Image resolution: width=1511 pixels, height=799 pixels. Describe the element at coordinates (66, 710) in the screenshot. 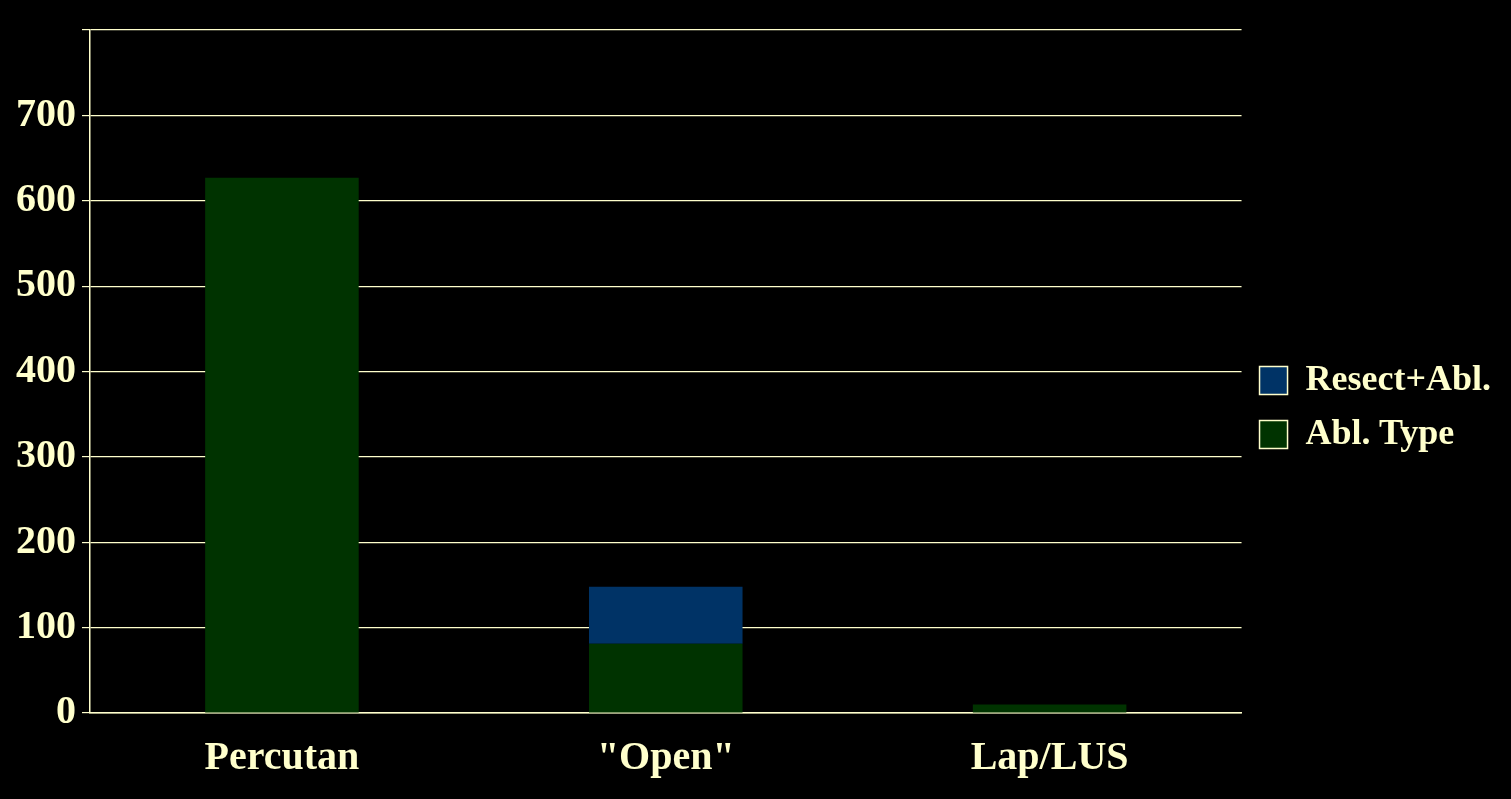

I see `y-tick-label: 0` at that location.